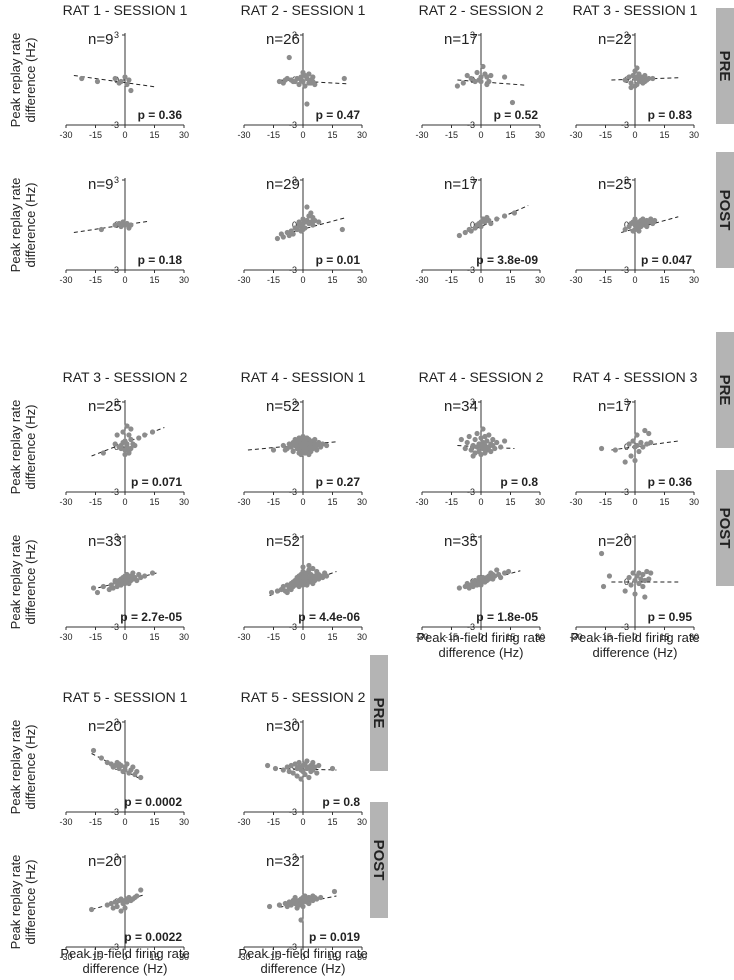  What do you see at coordinates (379, 860) in the screenshot?
I see `condition-post-3-band` at bounding box center [379, 860].